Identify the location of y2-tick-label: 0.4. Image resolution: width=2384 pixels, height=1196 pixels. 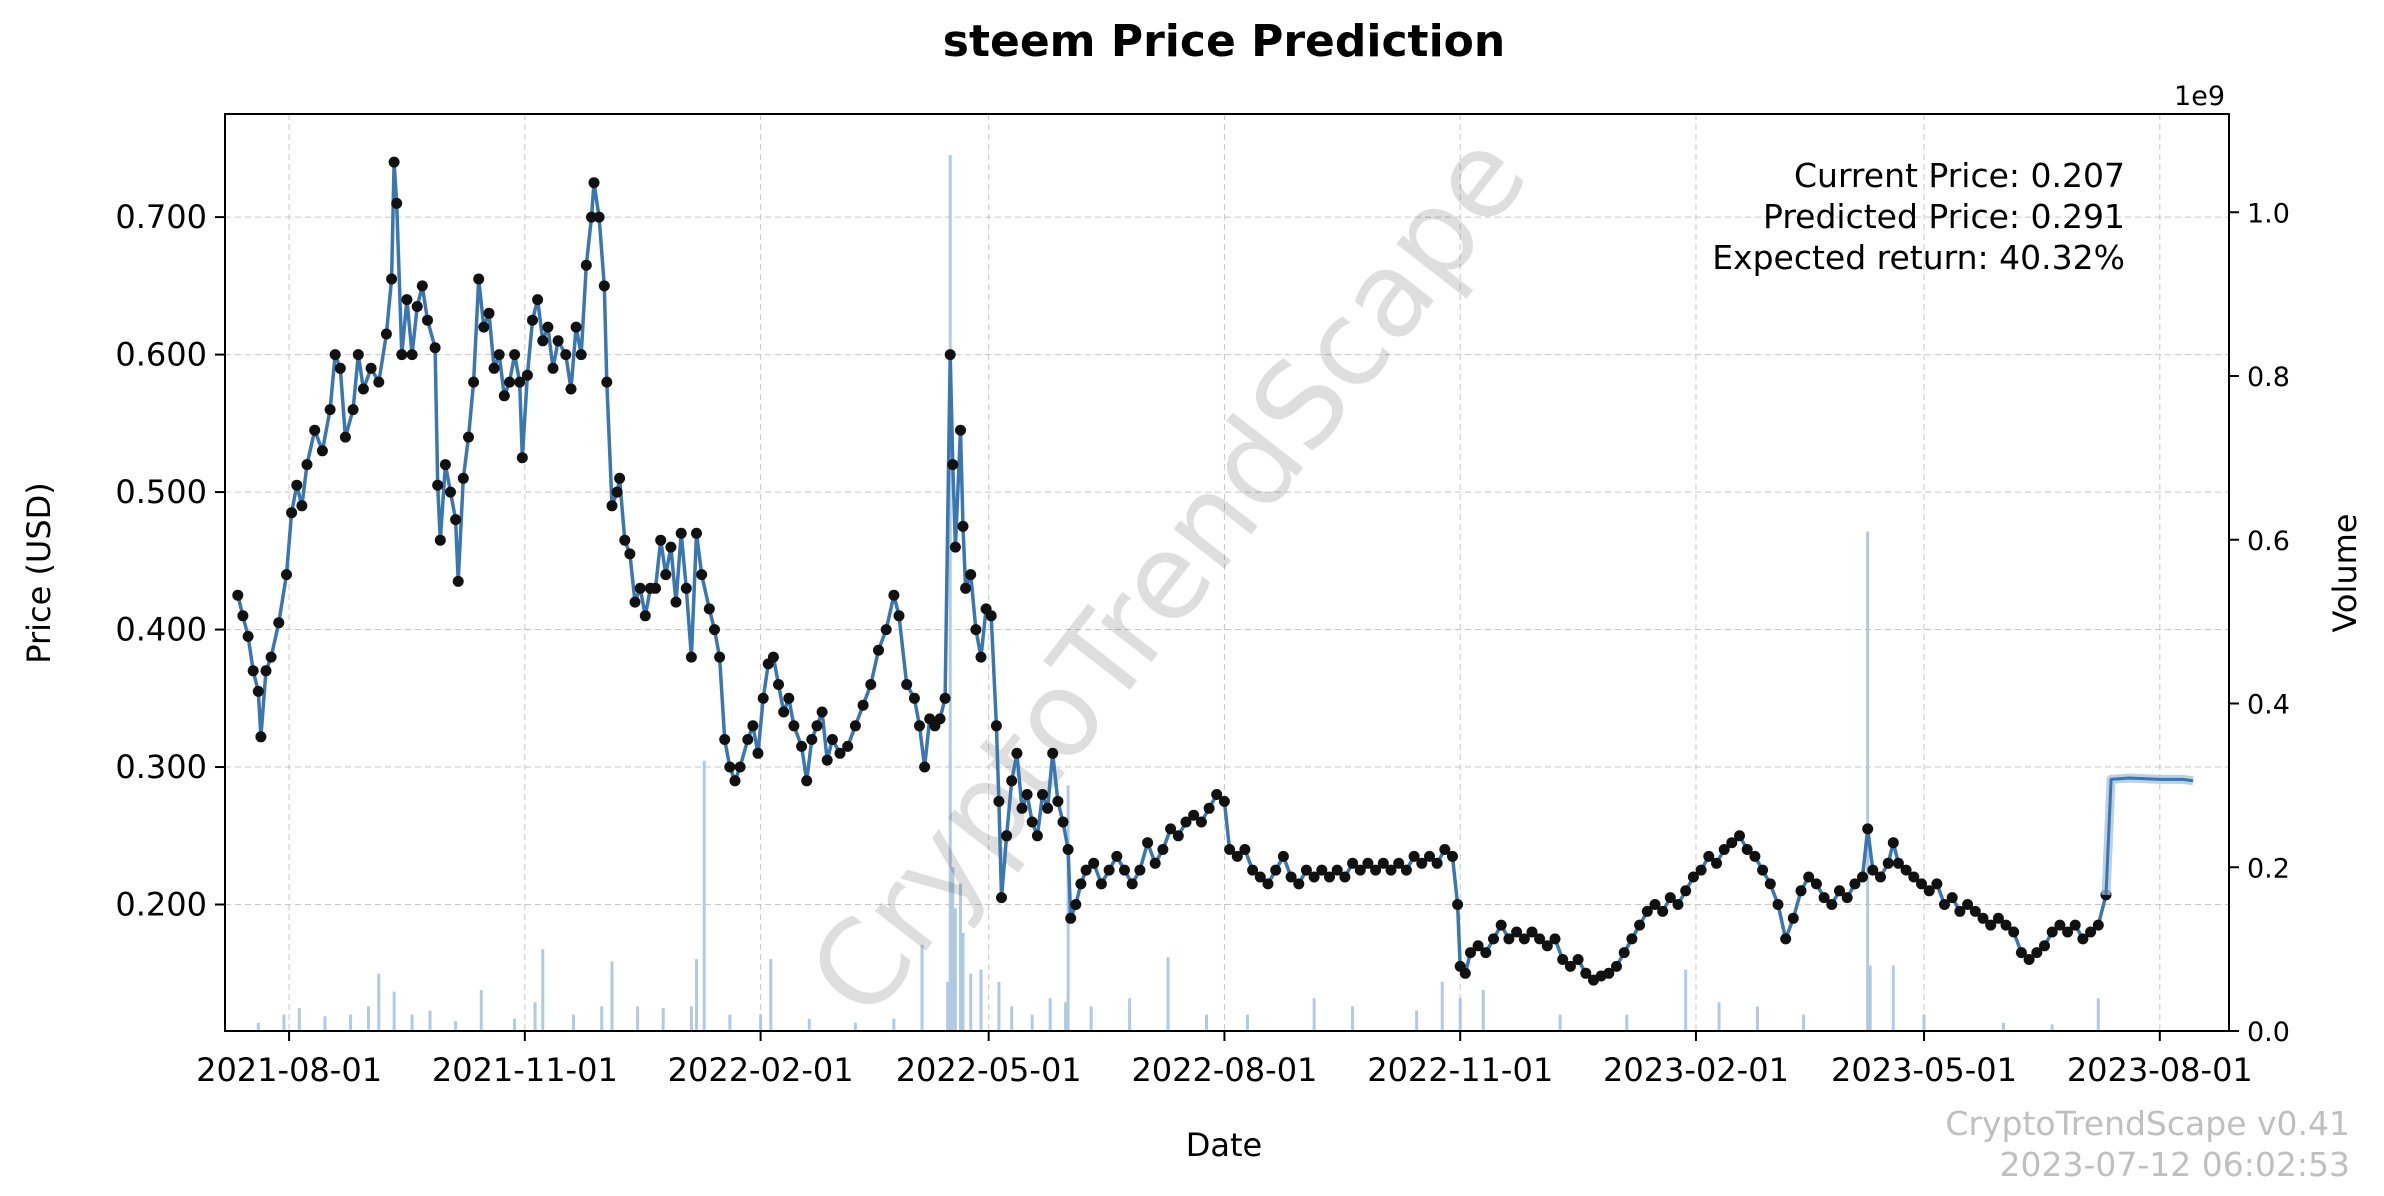
(2268, 705).